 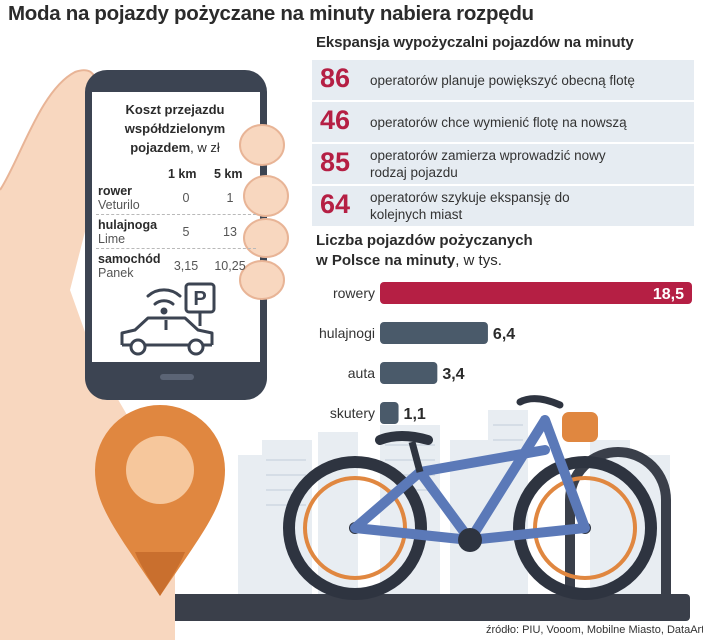 What do you see at coordinates (335, 78) in the screenshot?
I see `expansion-number: 86` at bounding box center [335, 78].